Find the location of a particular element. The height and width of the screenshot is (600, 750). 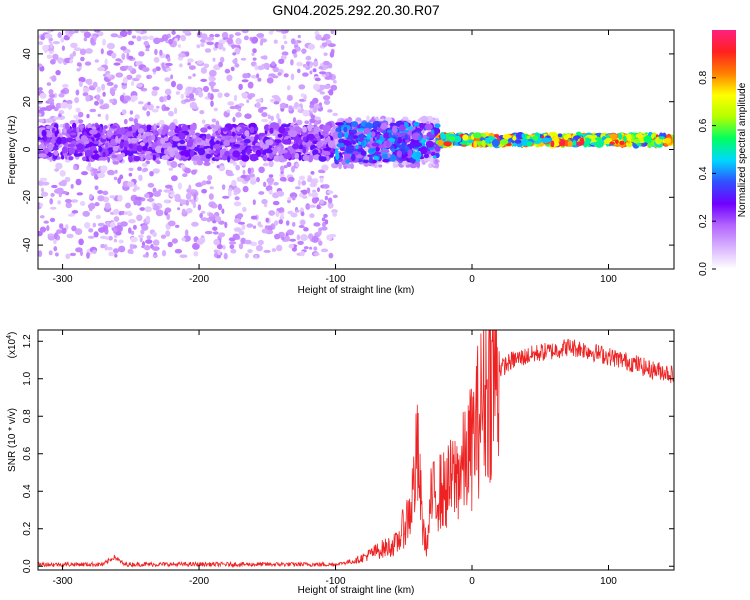

y-tick-label: 0.2 is located at coordinates (27, 528).